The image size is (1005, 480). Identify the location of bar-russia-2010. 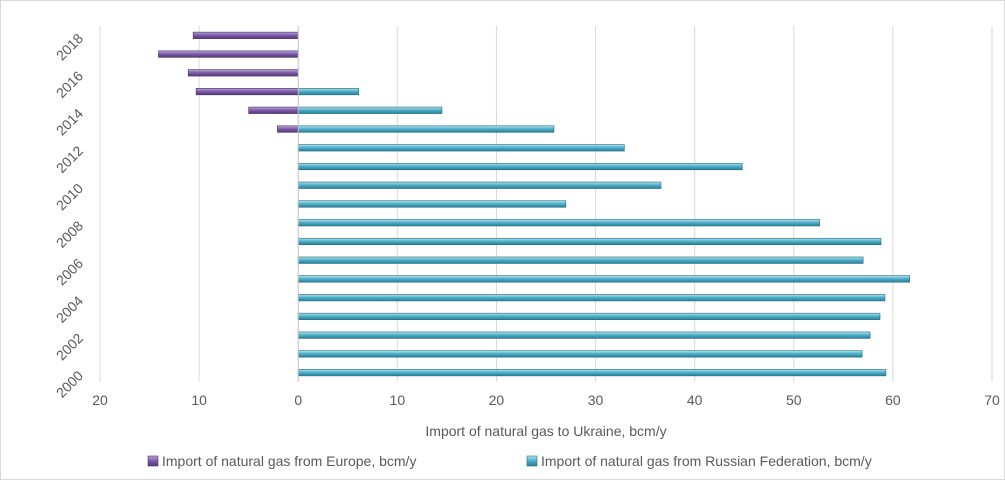
(479, 185).